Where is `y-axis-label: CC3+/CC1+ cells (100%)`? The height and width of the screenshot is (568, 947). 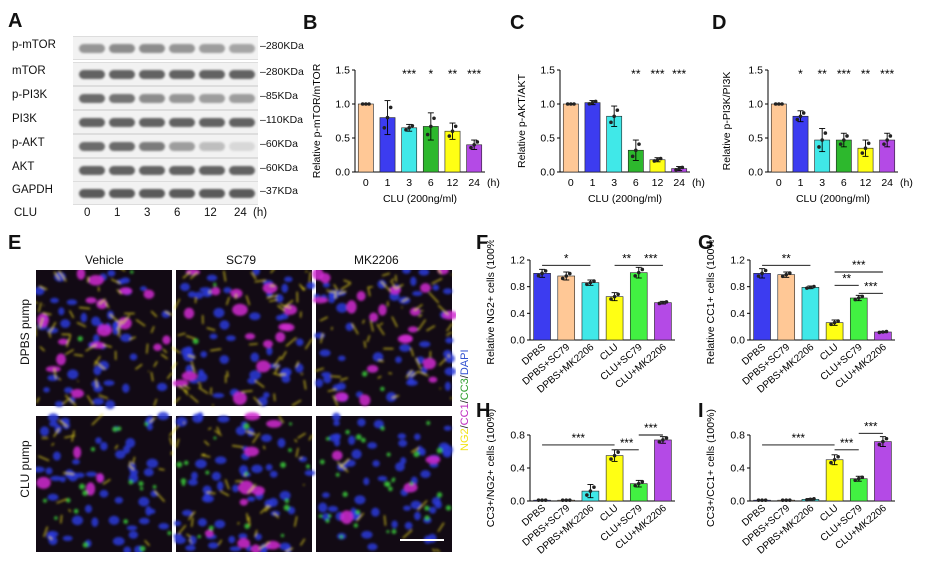 y-axis-label: CC3+/CC1+ cells (100%) is located at coordinates (711, 468).